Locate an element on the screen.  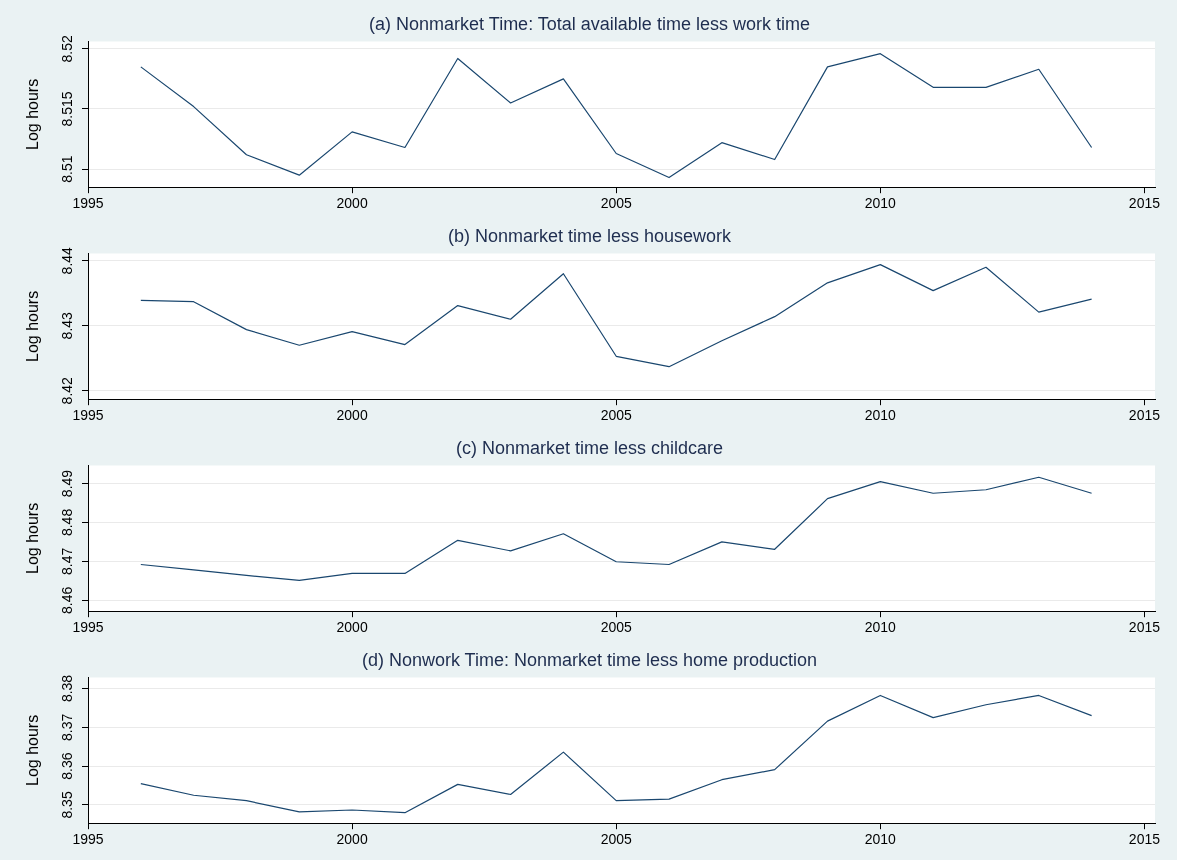
y-tick-label: 8.47 is located at coordinates (66, 561).